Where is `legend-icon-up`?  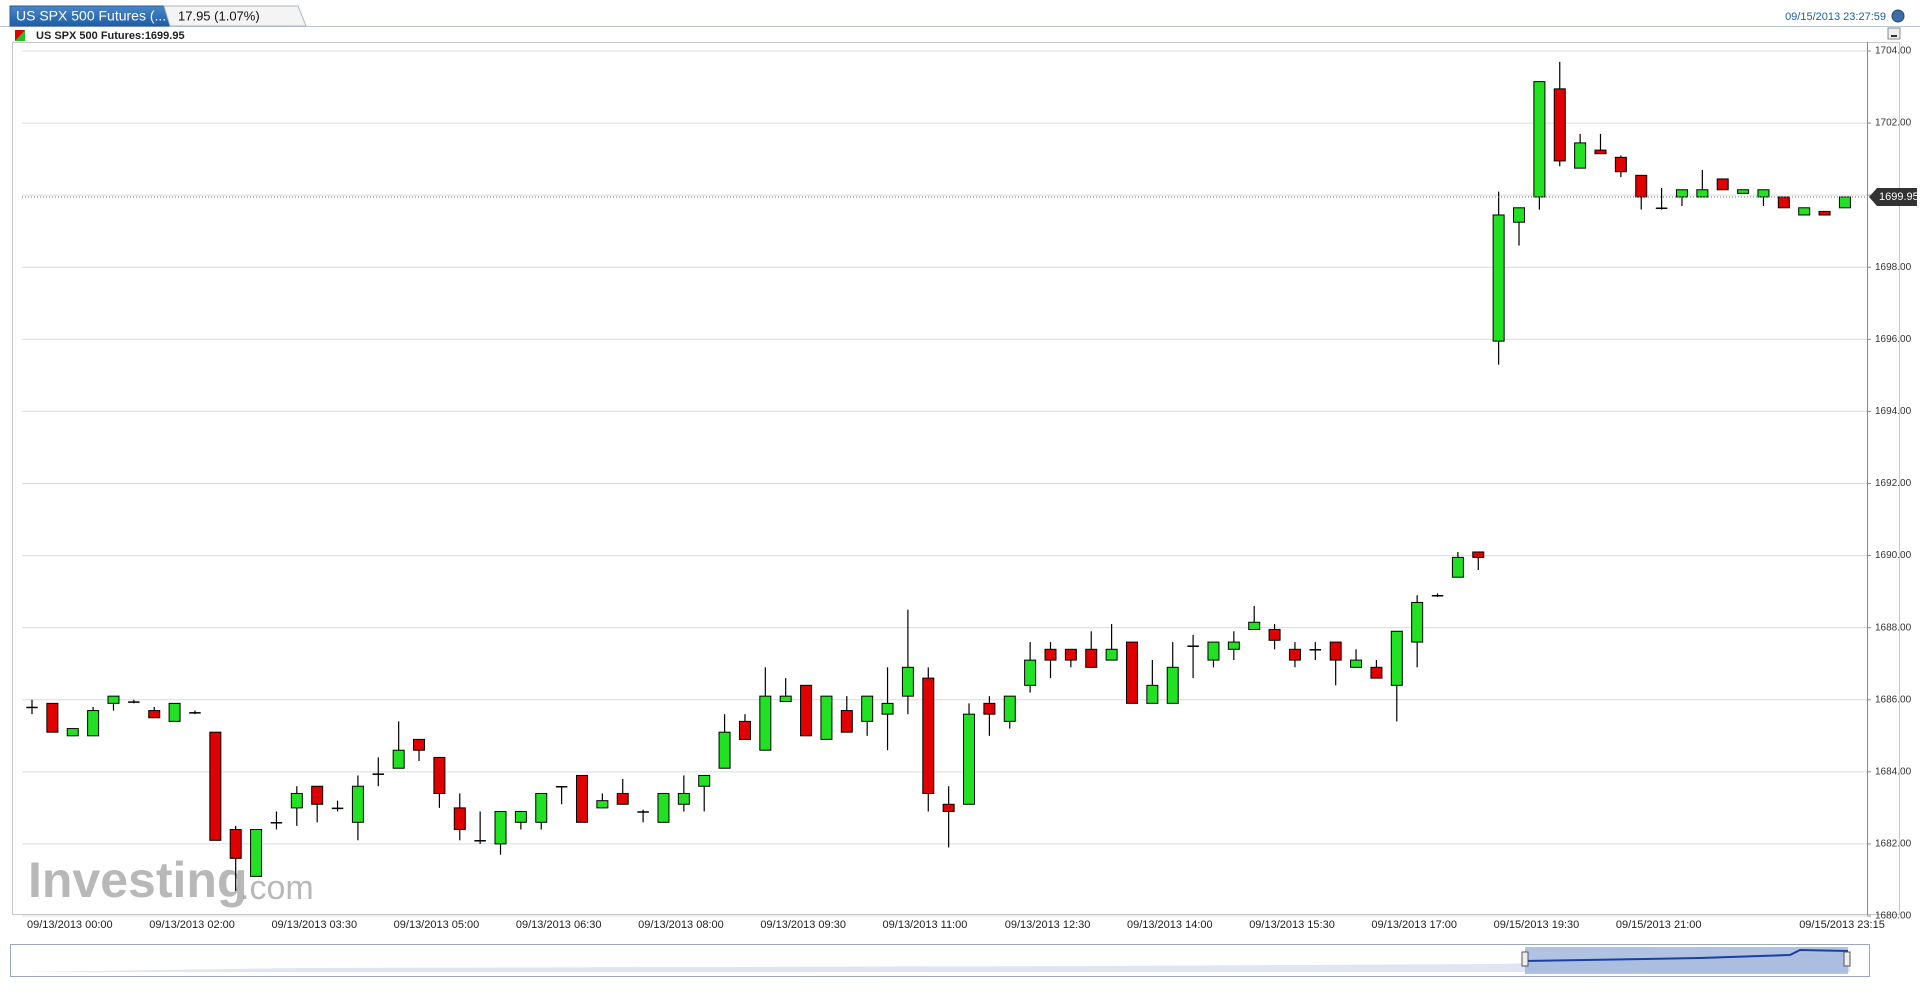 legend-icon-up is located at coordinates (20, 35).